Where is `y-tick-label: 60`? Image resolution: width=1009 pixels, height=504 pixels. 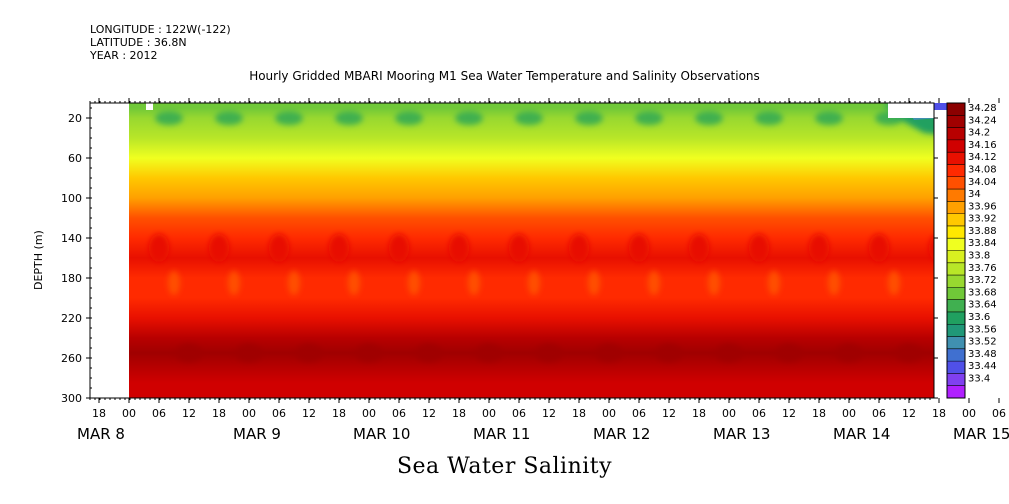 y-tick-label: 60 is located at coordinates (75, 158).